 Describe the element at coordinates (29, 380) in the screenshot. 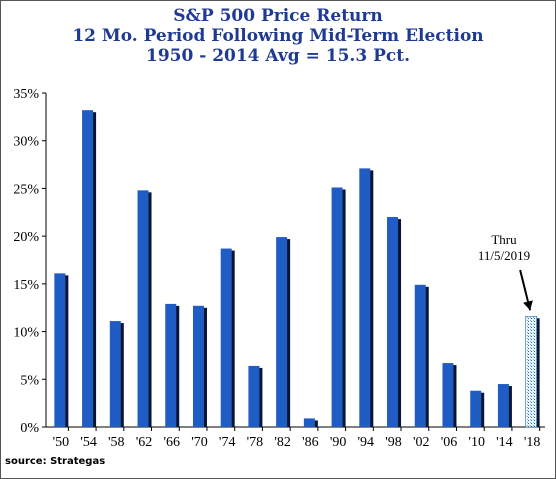

I see `y-tick-label: 5%` at that location.